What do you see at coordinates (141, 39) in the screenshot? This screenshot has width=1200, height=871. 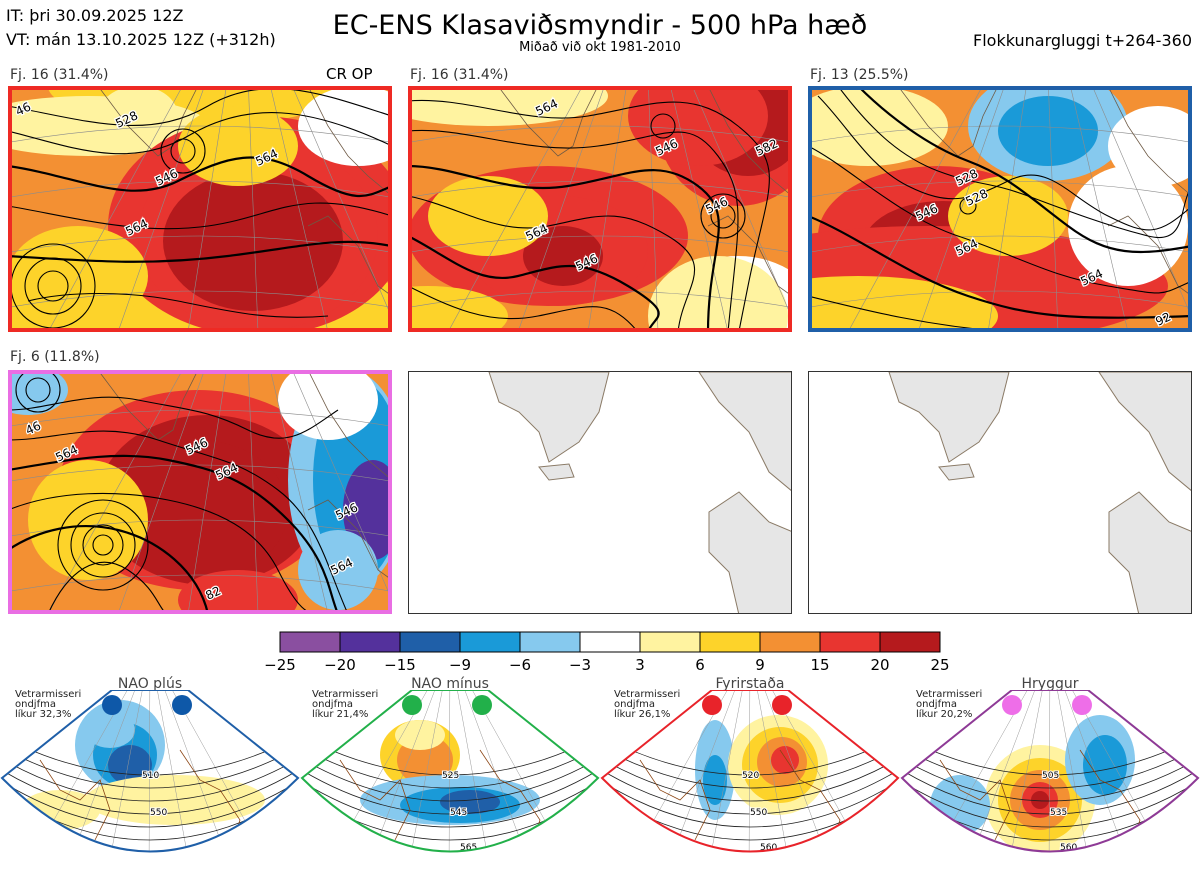 I see `valid-time: VT: mán 13.10.2025 12Z (+312h)` at bounding box center [141, 39].